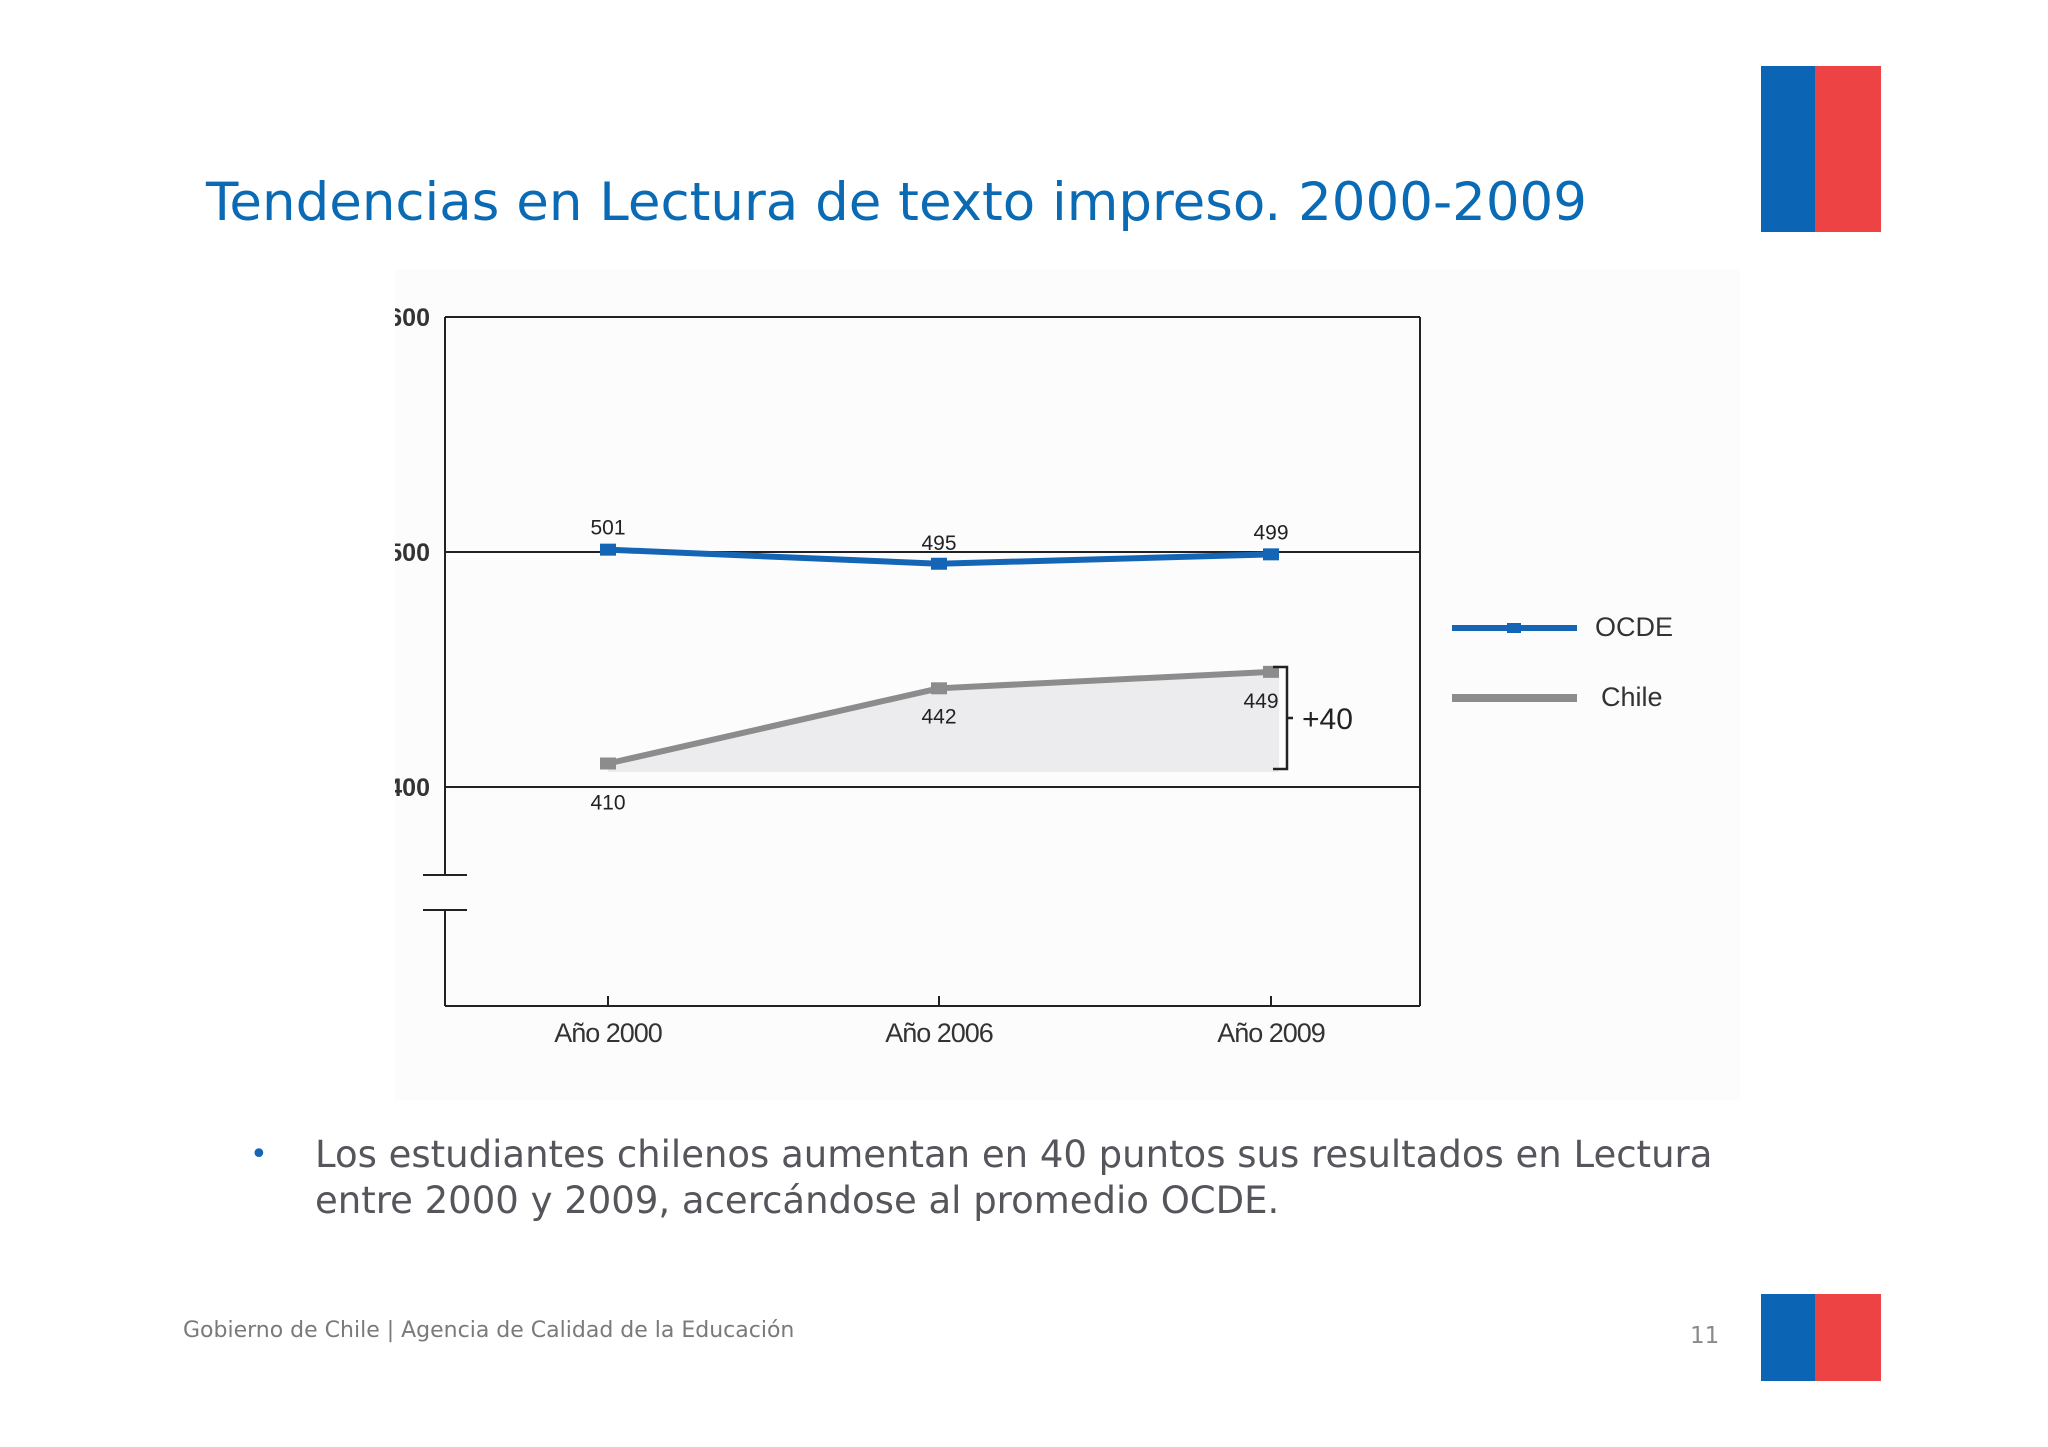 The image size is (2048, 1447). Describe the element at coordinates (1705, 1336) in the screenshot. I see `page-number: 11` at that location.